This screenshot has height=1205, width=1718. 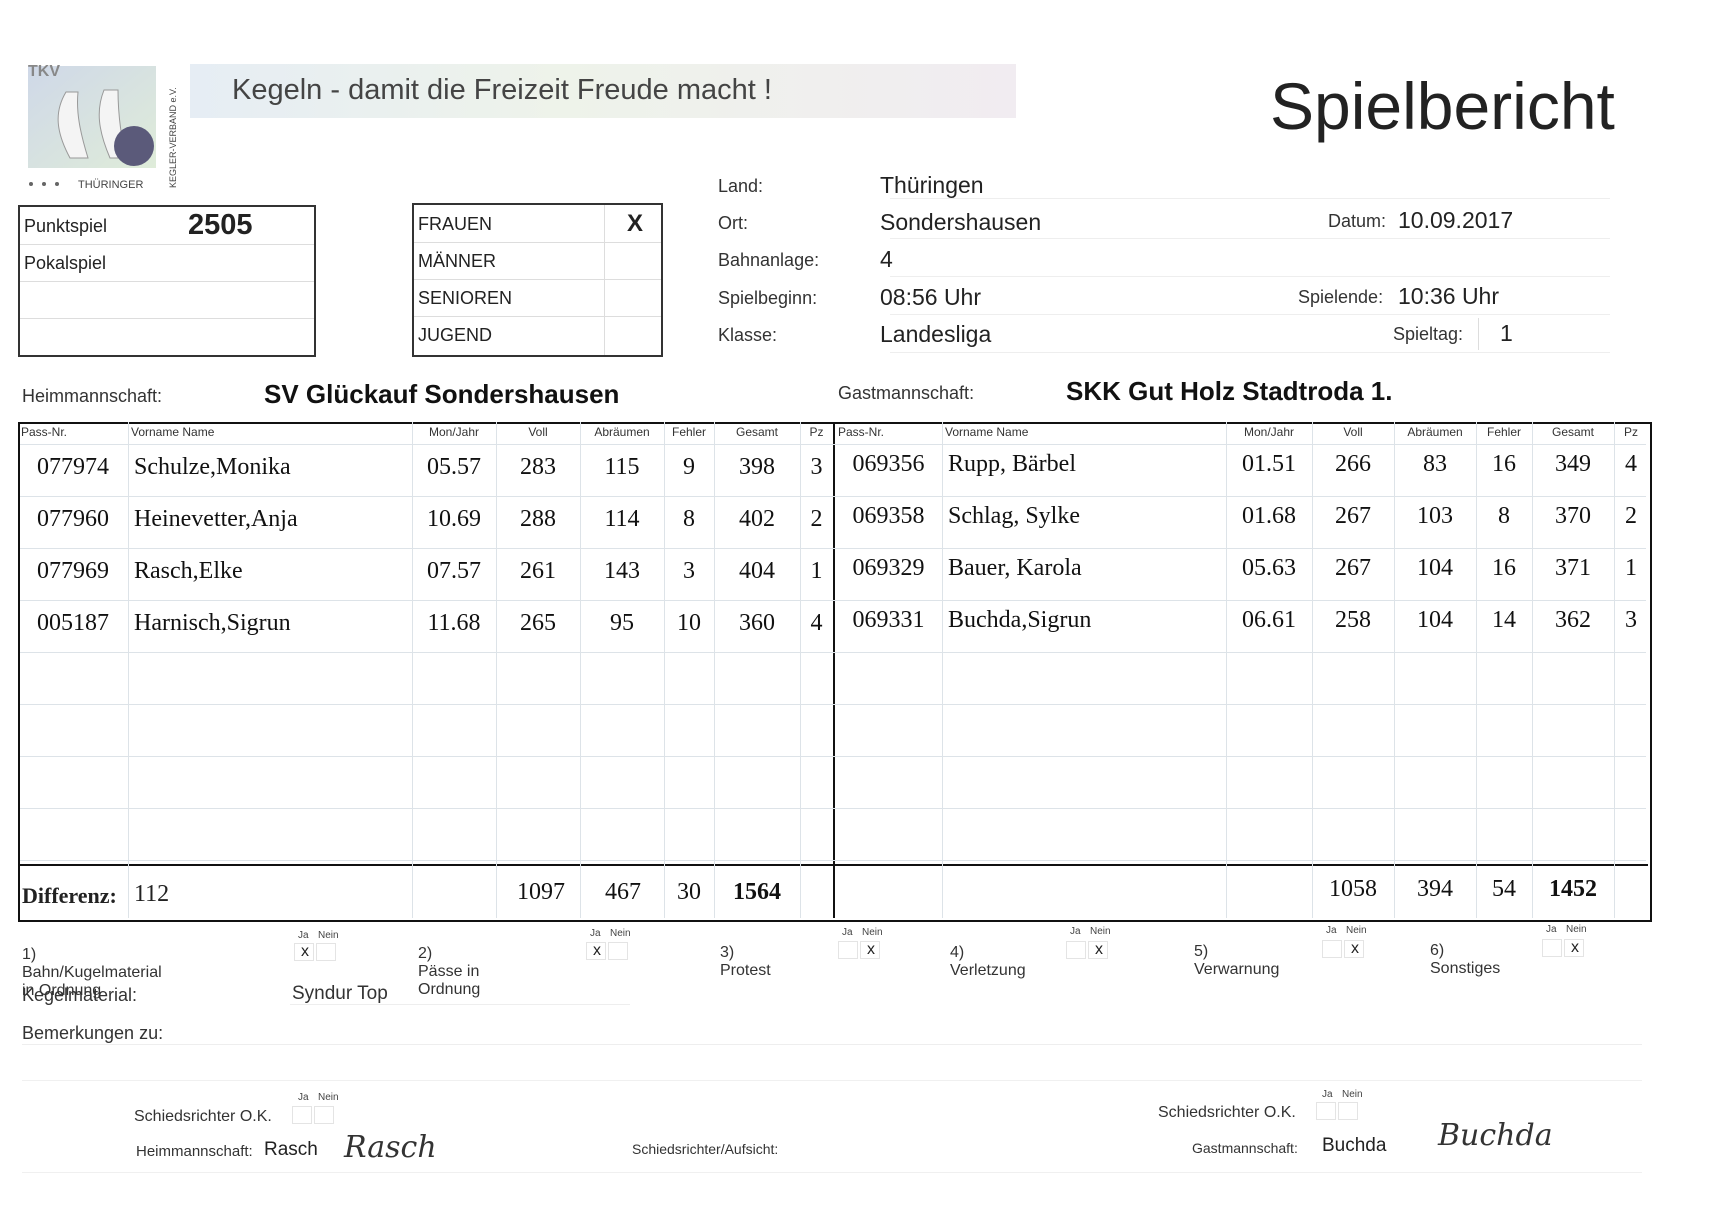 What do you see at coordinates (688, 432) in the screenshot?
I see `home-column-header: Fehler` at bounding box center [688, 432].